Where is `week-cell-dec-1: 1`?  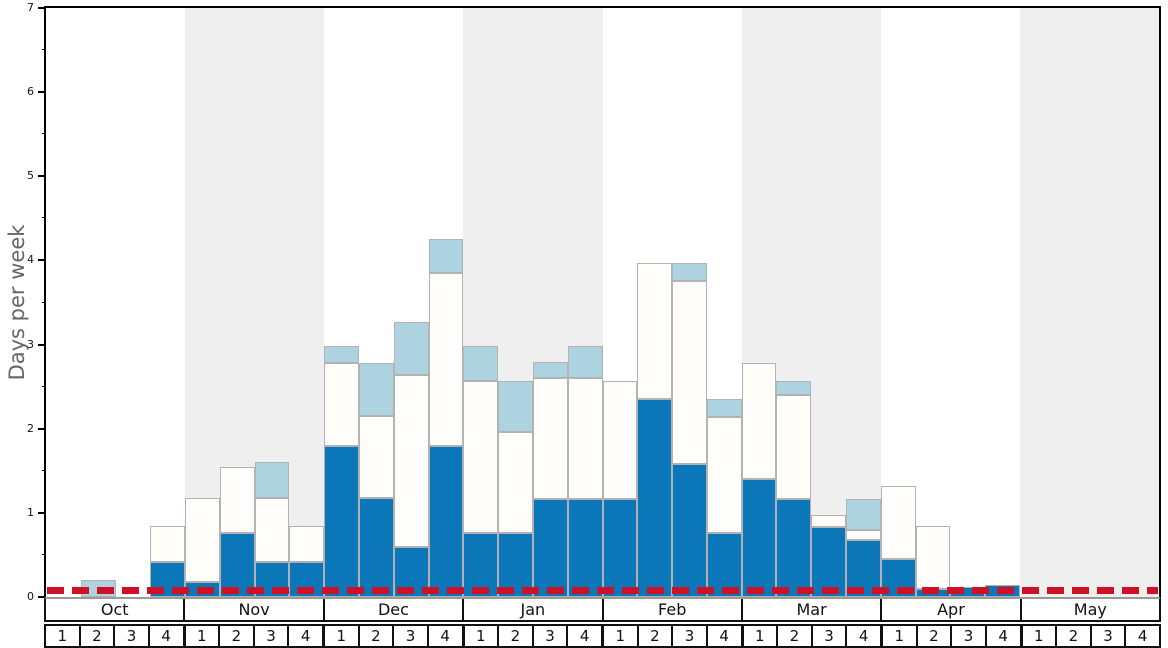 week-cell-dec-1: 1 is located at coordinates (340, 636).